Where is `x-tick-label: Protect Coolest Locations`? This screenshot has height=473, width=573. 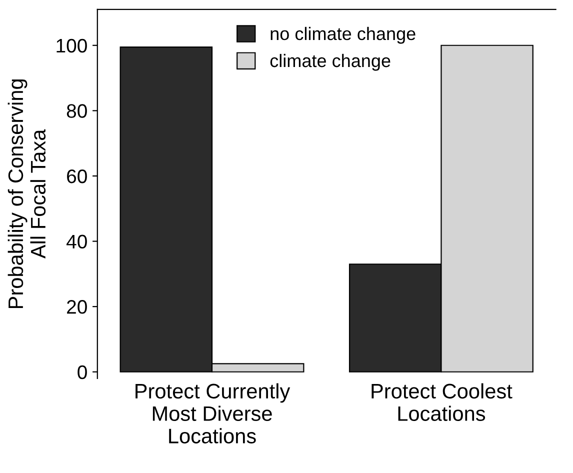
x-tick-label: Protect Coolest Locations is located at coordinates (442, 402).